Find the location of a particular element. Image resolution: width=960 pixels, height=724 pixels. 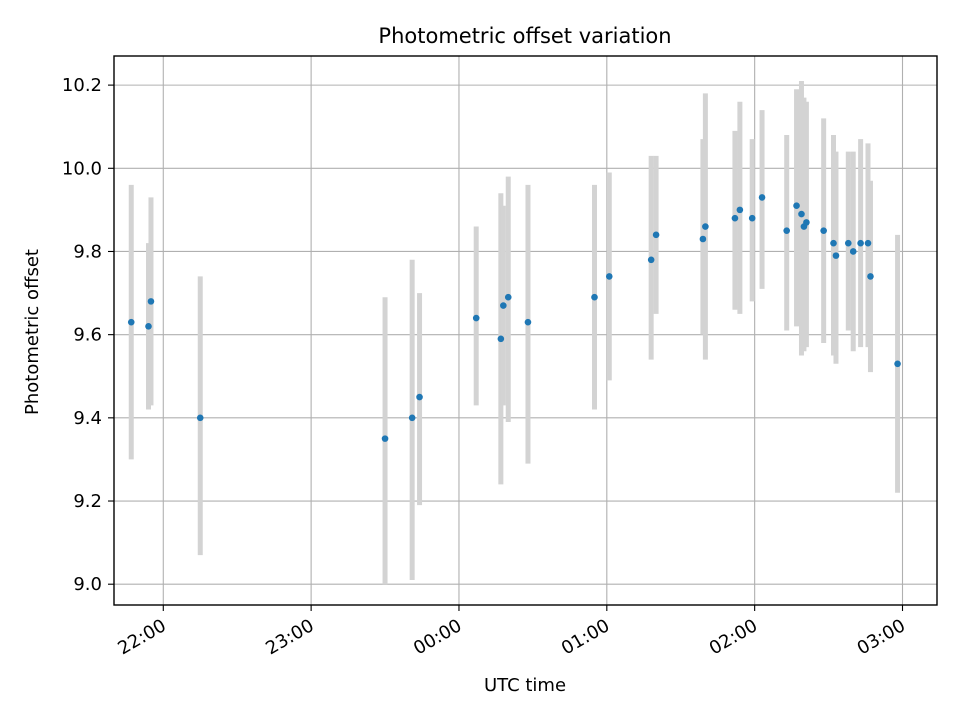

x-axis-label: UTC time is located at coordinates (525, 685).